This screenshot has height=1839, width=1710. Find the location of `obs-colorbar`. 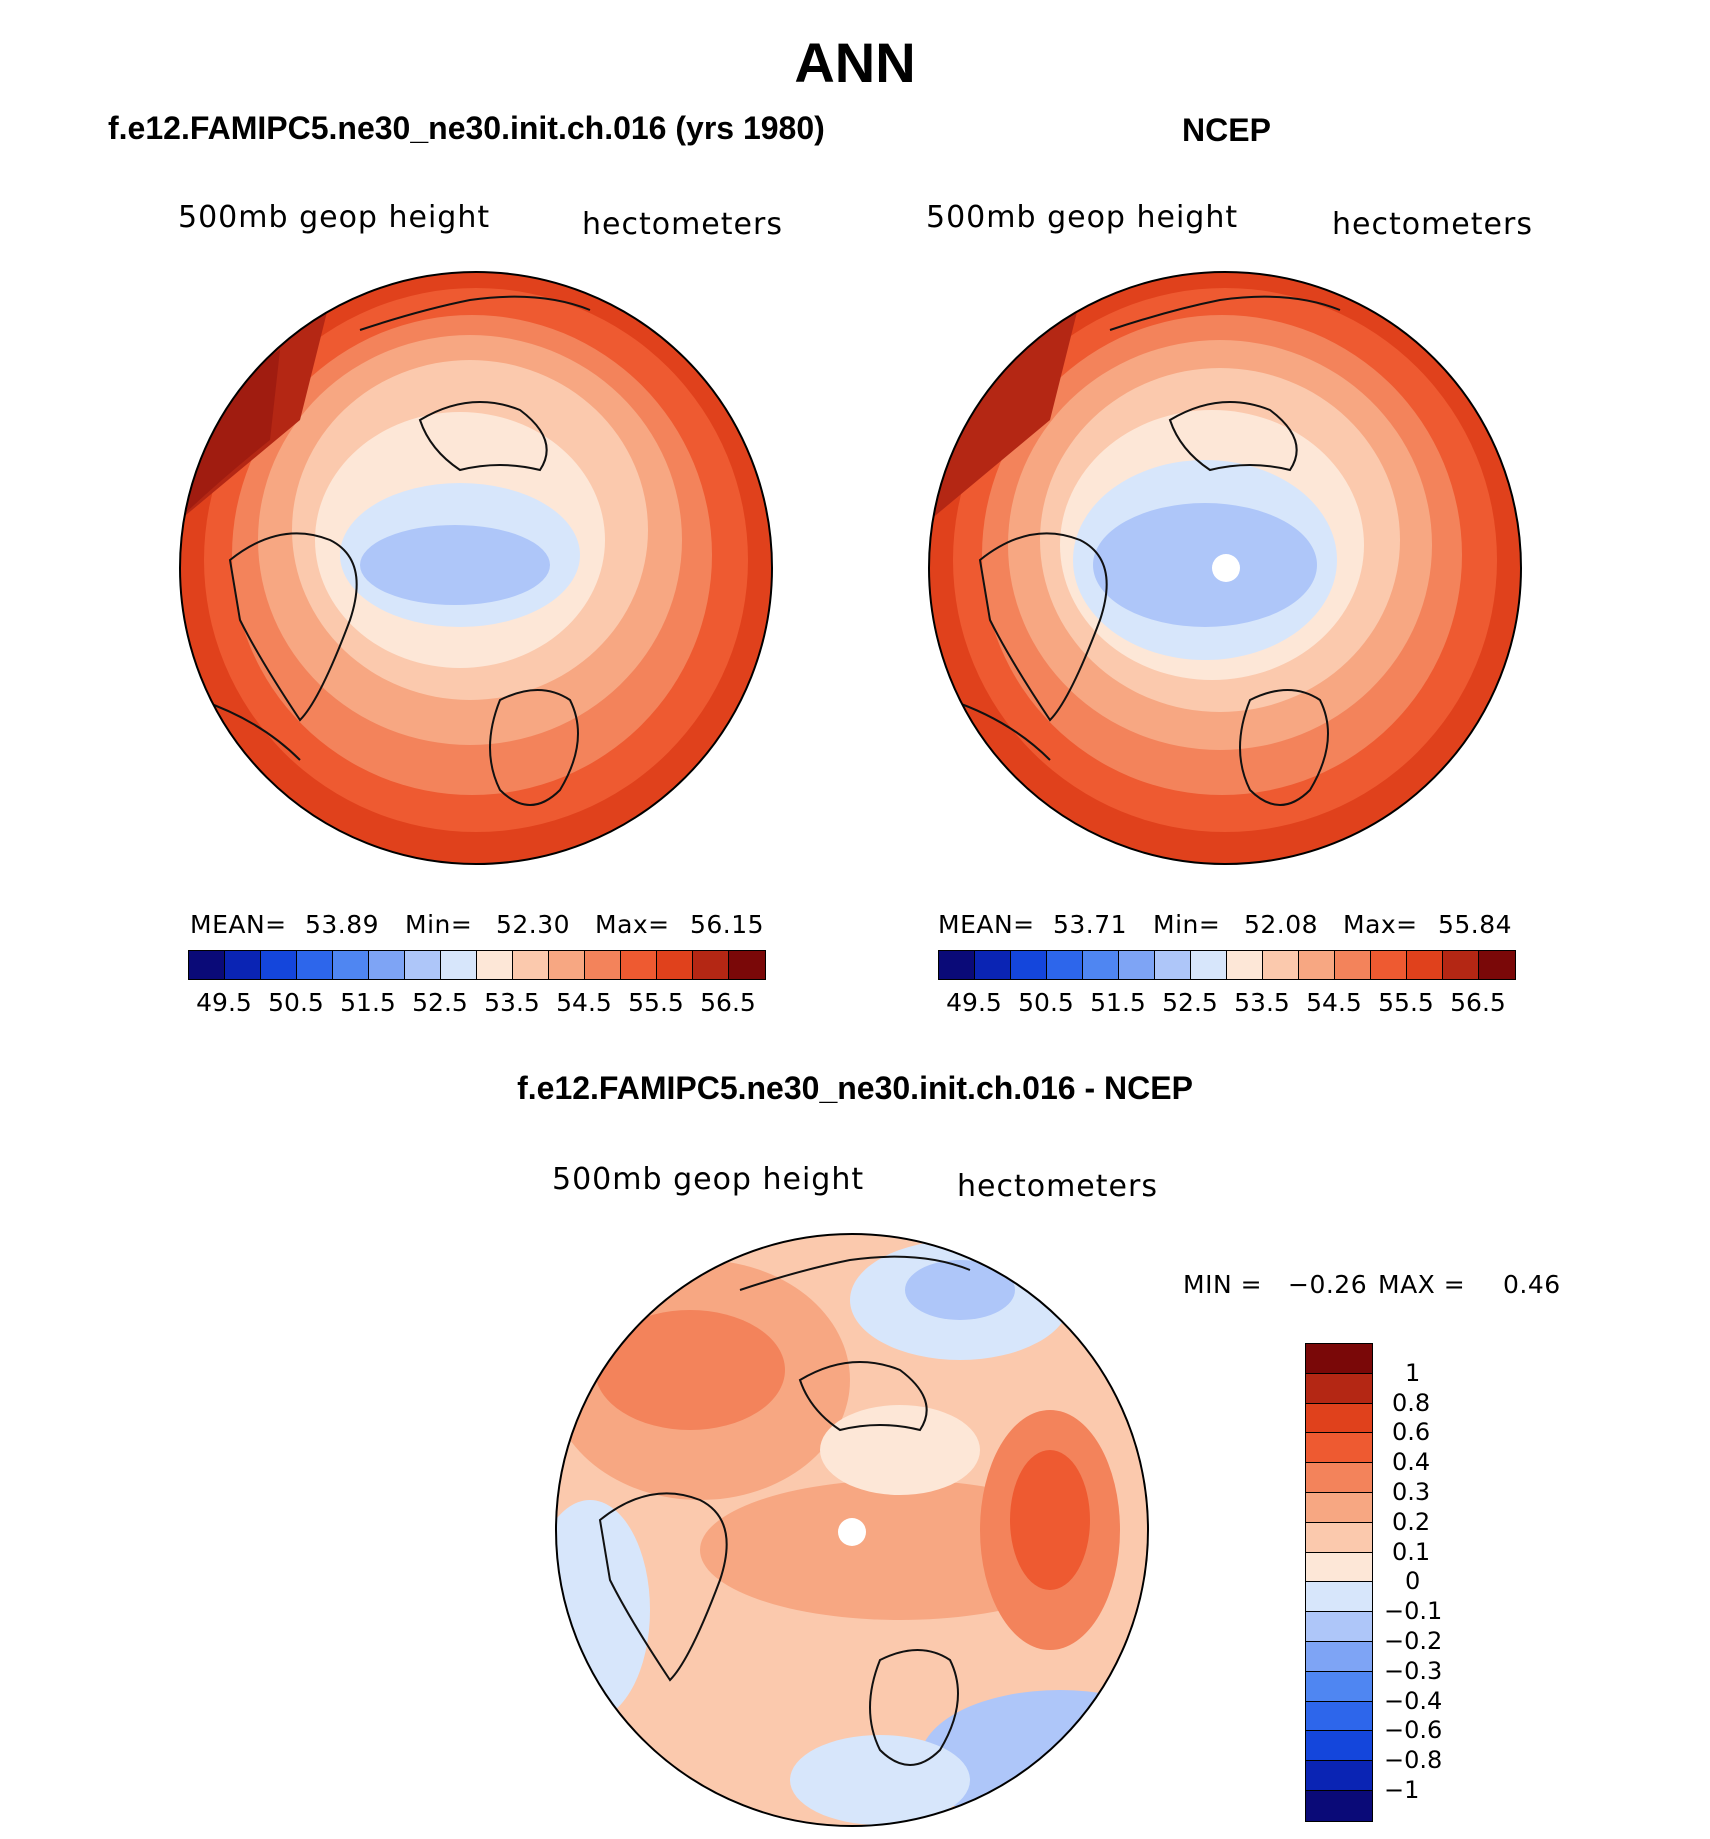

obs-colorbar is located at coordinates (1227, 965).